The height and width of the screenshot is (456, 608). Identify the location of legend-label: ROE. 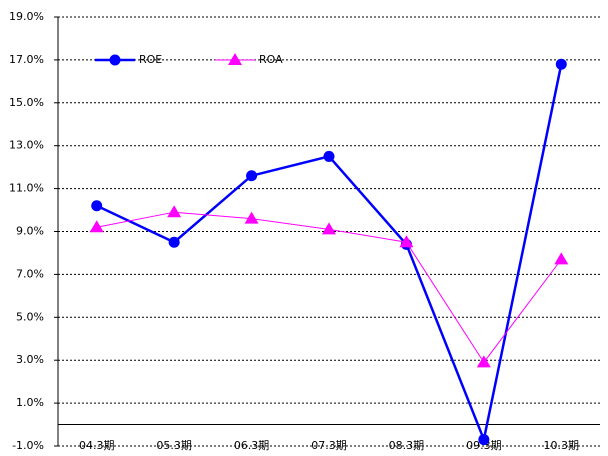
(150, 59).